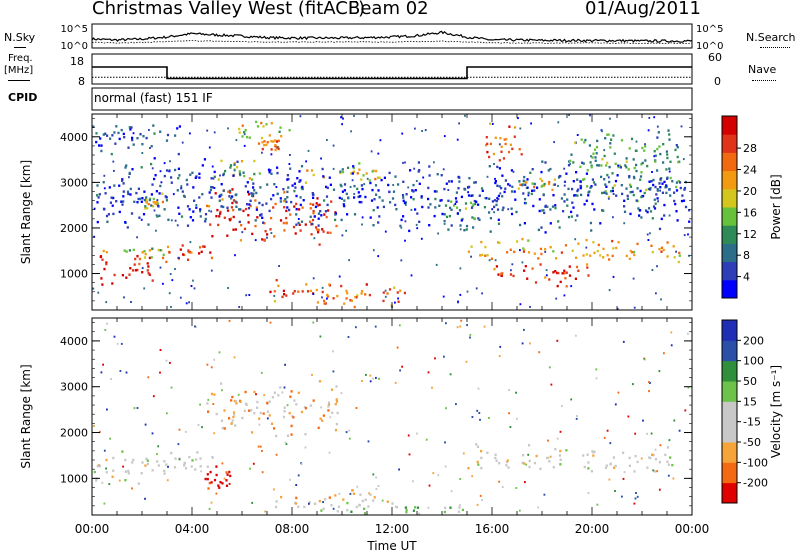 The image size is (800, 554). What do you see at coordinates (19, 80) in the screenshot?
I see `freq-legend-line` at bounding box center [19, 80].